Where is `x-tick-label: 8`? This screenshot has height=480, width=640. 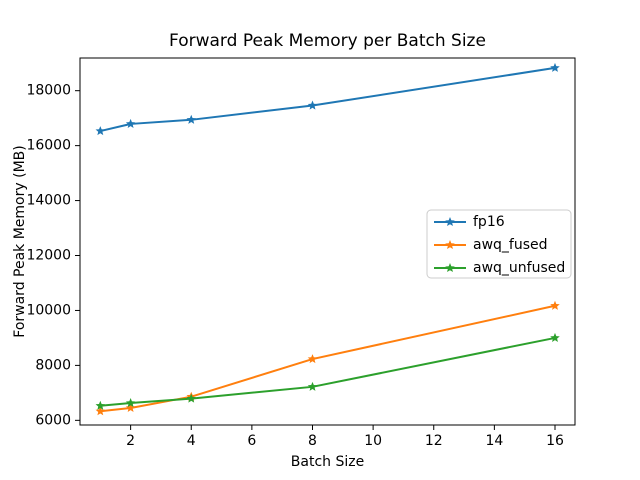
x-tick-label: 8 is located at coordinates (312, 441).